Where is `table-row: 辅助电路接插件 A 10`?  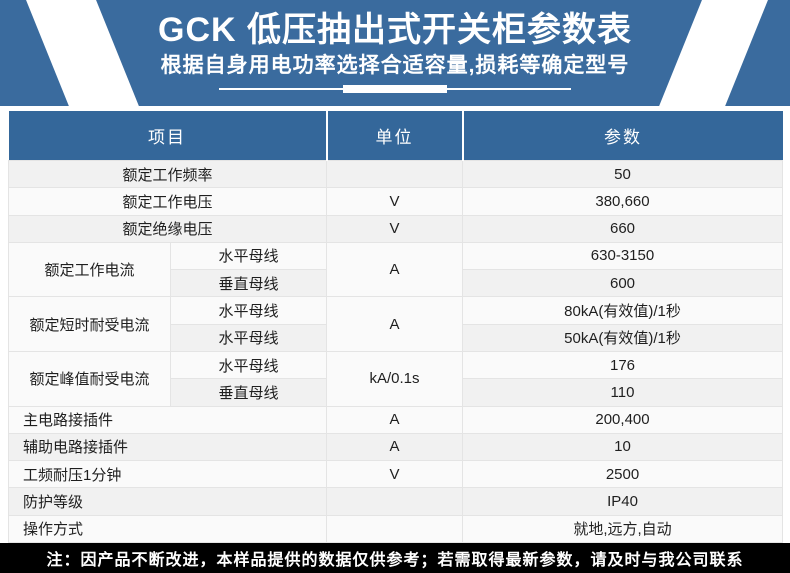
table-row: 辅助电路接插件 A 10 is located at coordinates (395, 447).